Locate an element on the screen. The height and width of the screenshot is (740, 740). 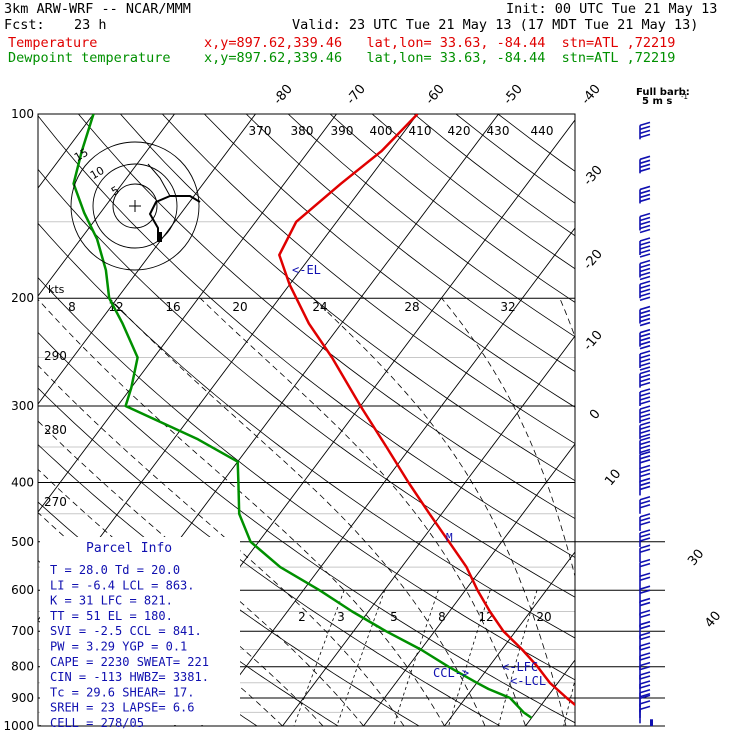
isotherm-label-40: 40 is located at coordinates (713, 620).